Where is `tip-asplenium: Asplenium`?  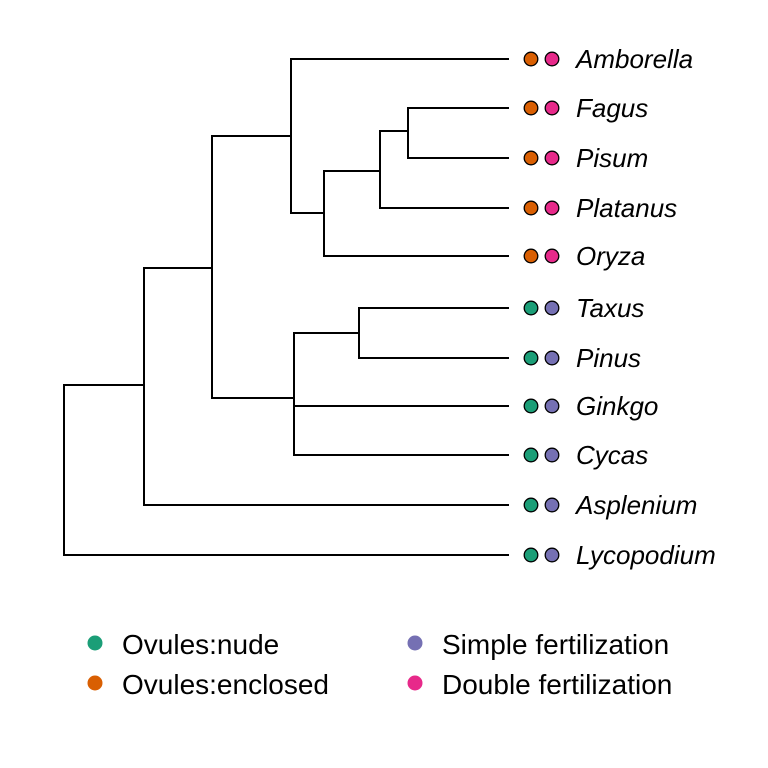 tip-asplenium: Asplenium is located at coordinates (610, 505).